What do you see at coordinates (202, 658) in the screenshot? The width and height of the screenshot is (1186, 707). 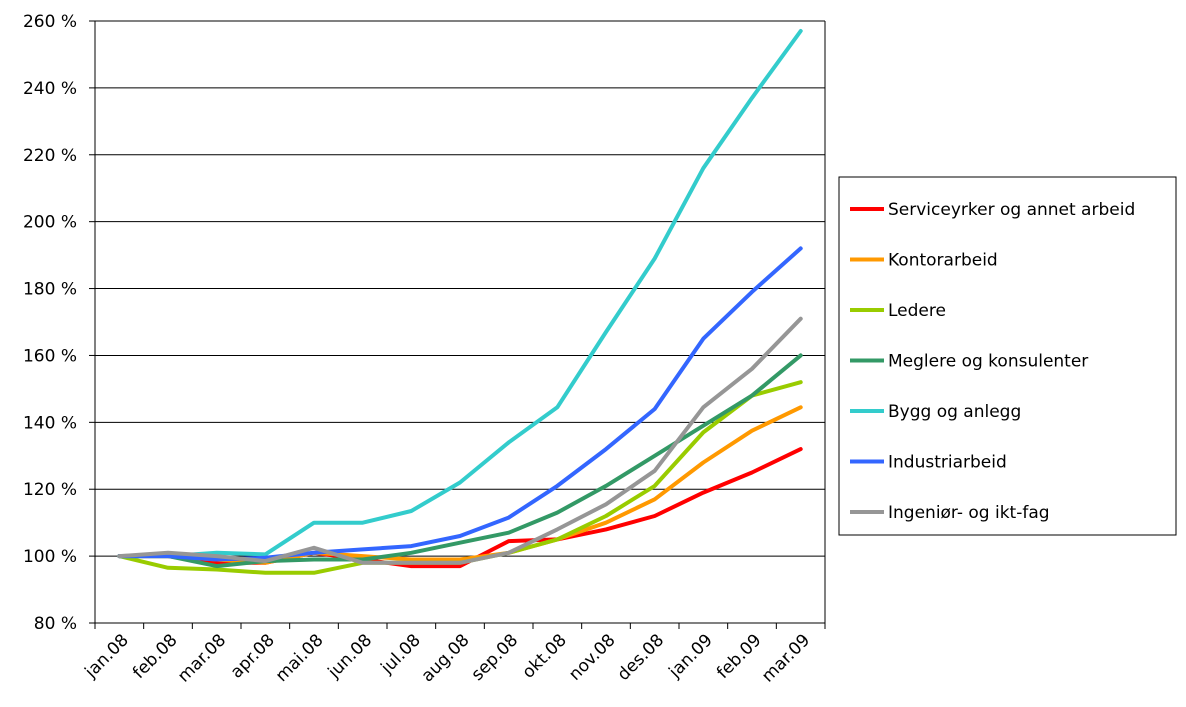 I see `x-tick-label: mar.08` at bounding box center [202, 658].